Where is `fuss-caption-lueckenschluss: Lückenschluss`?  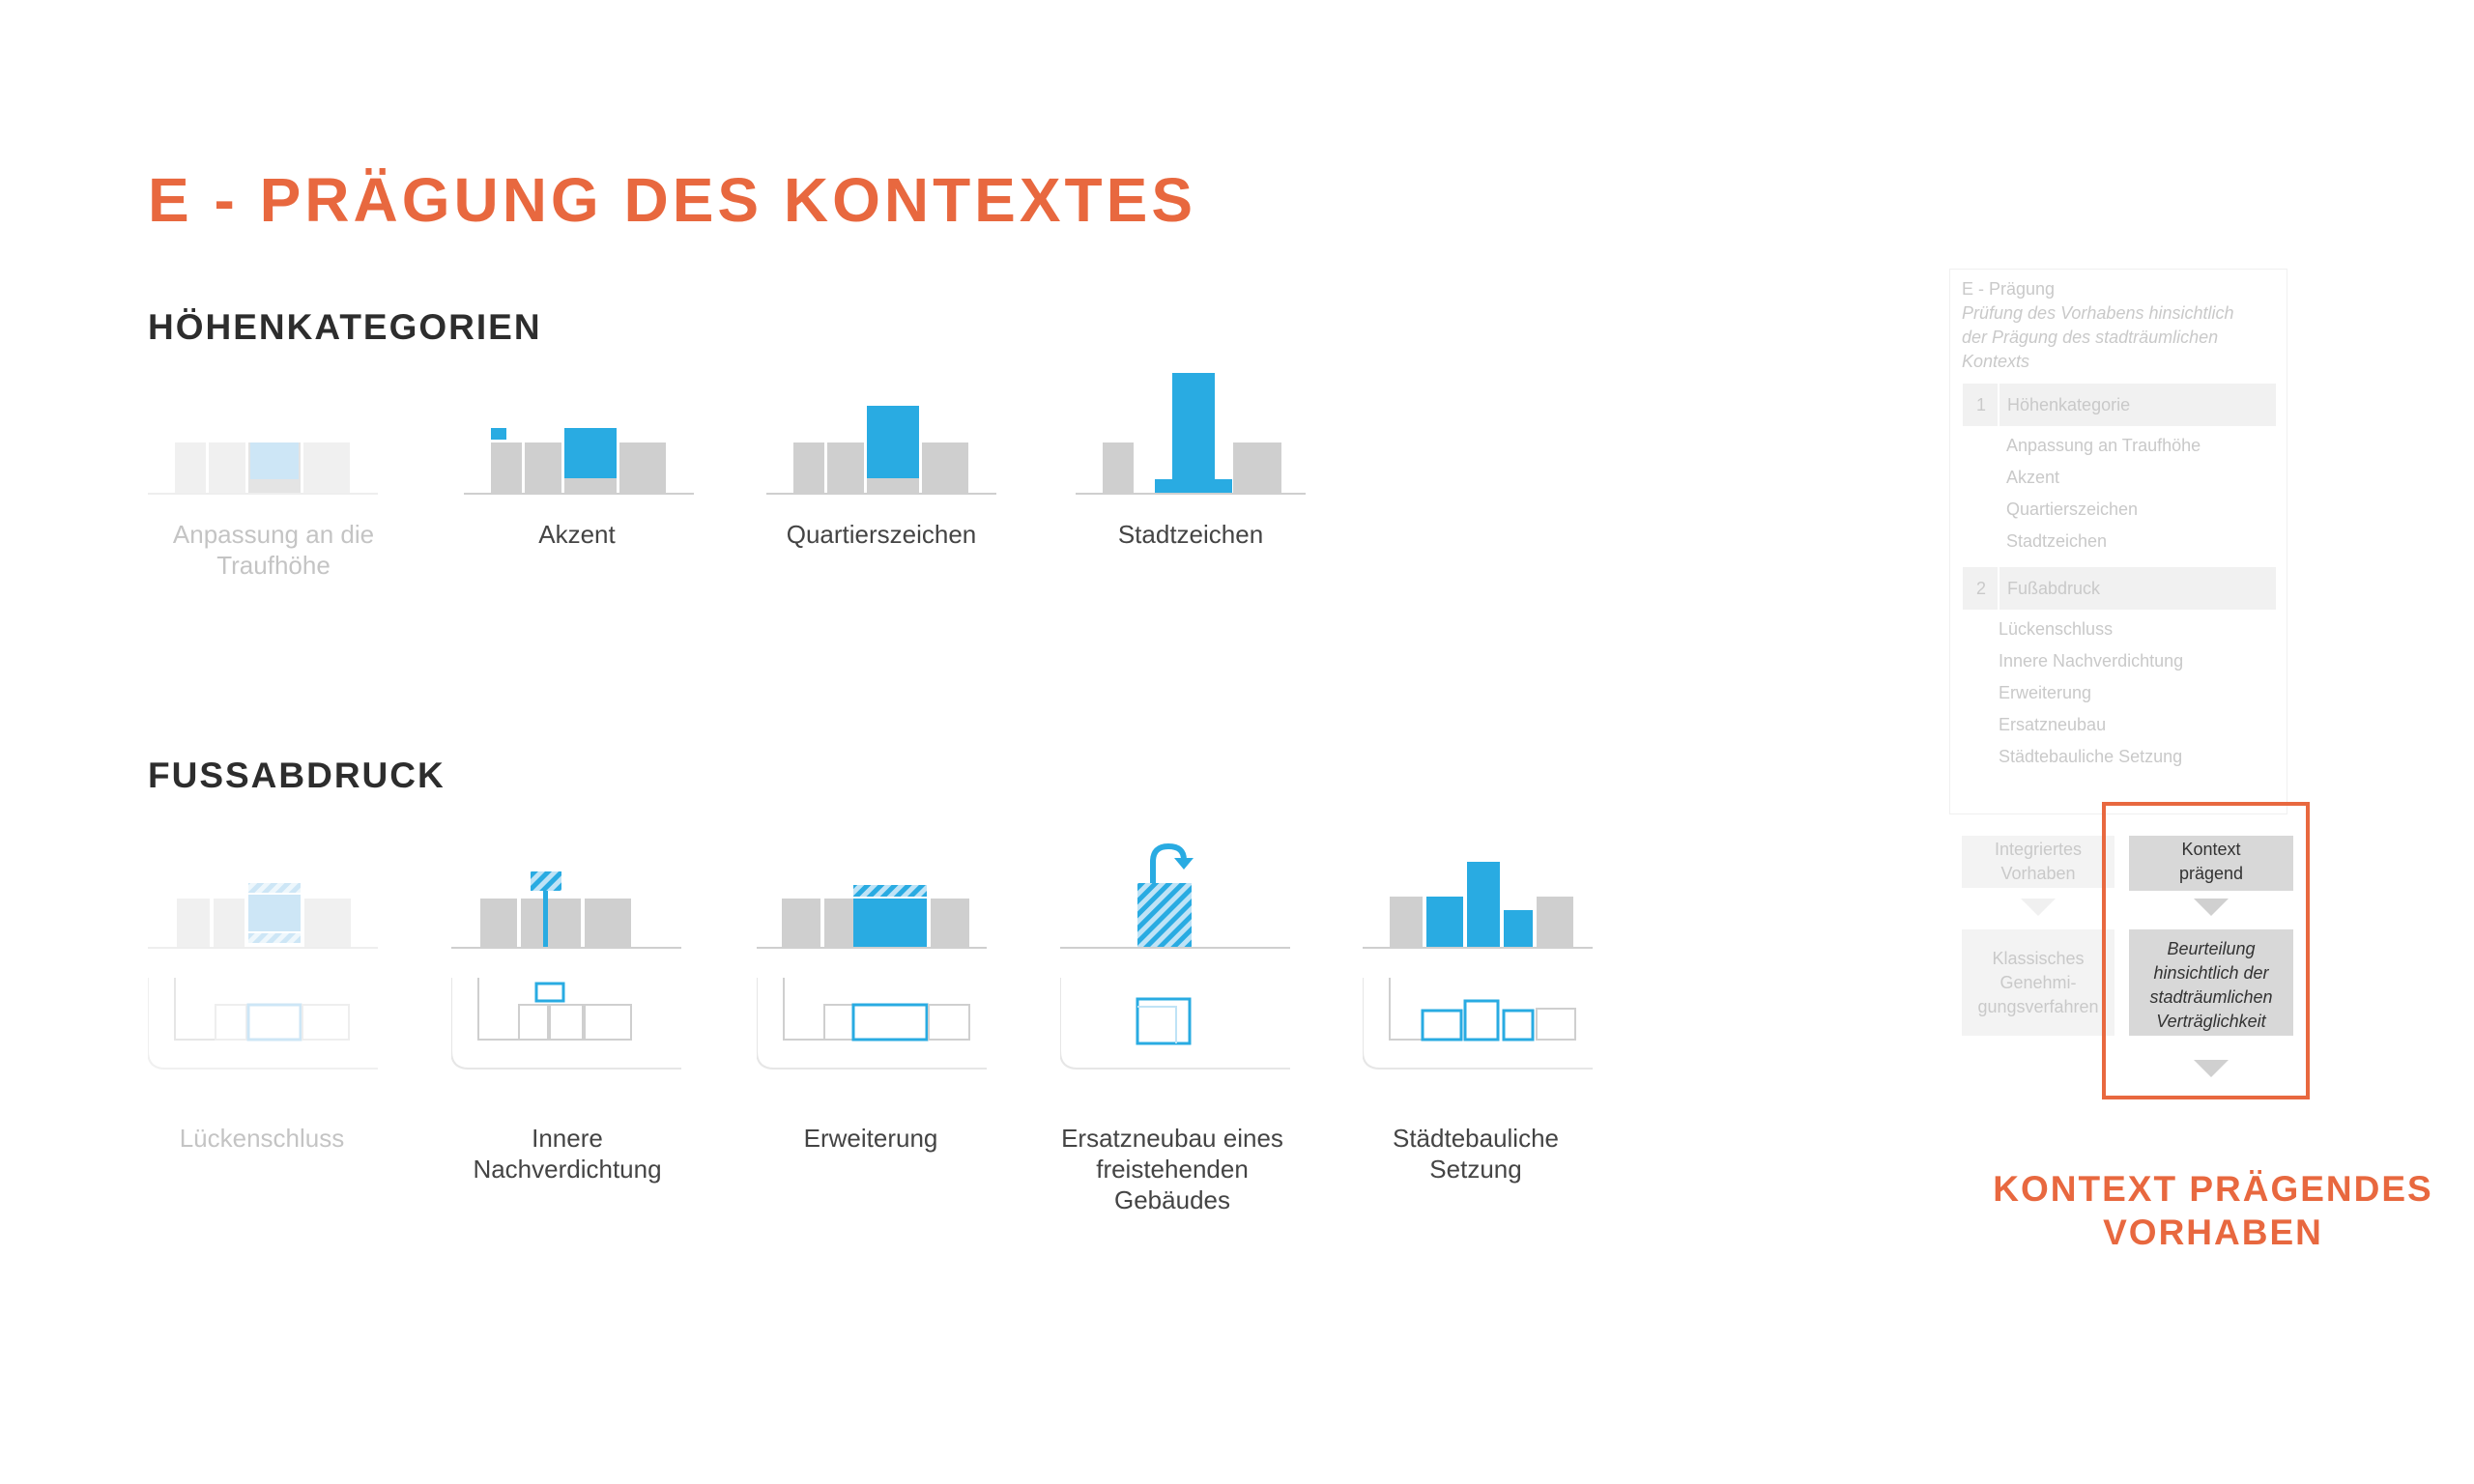
fuss-caption-lueckenschluss: Lückenschluss is located at coordinates (262, 1138).